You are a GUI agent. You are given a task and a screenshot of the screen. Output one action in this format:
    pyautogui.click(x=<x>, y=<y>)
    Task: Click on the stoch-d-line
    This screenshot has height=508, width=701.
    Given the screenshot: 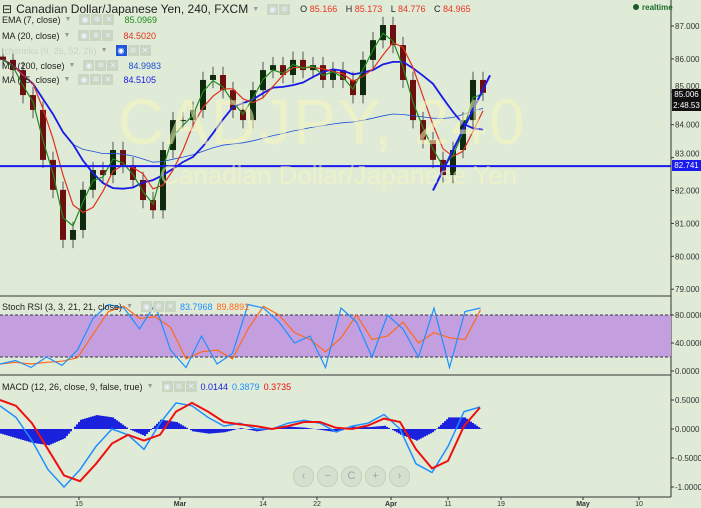 What is the action you would take?
    pyautogui.click(x=241, y=335)
    